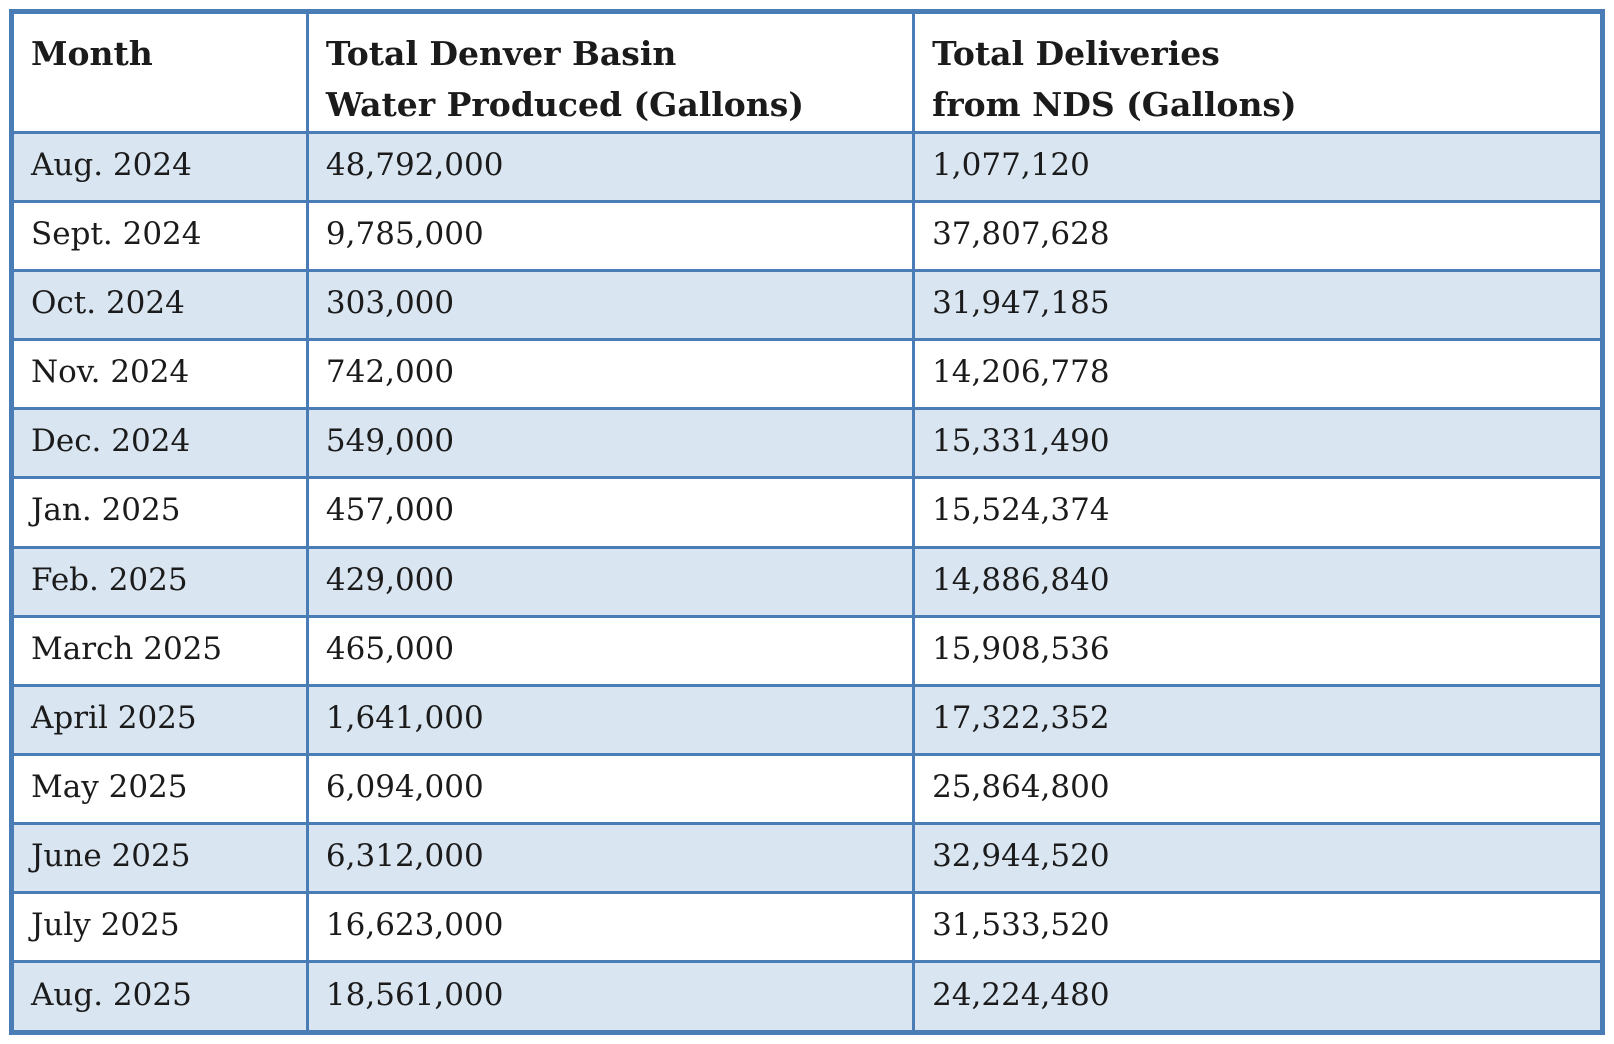 The height and width of the screenshot is (1044, 1614). Describe the element at coordinates (159, 512) in the screenshot. I see `month-cell: Jan. 2025` at that location.